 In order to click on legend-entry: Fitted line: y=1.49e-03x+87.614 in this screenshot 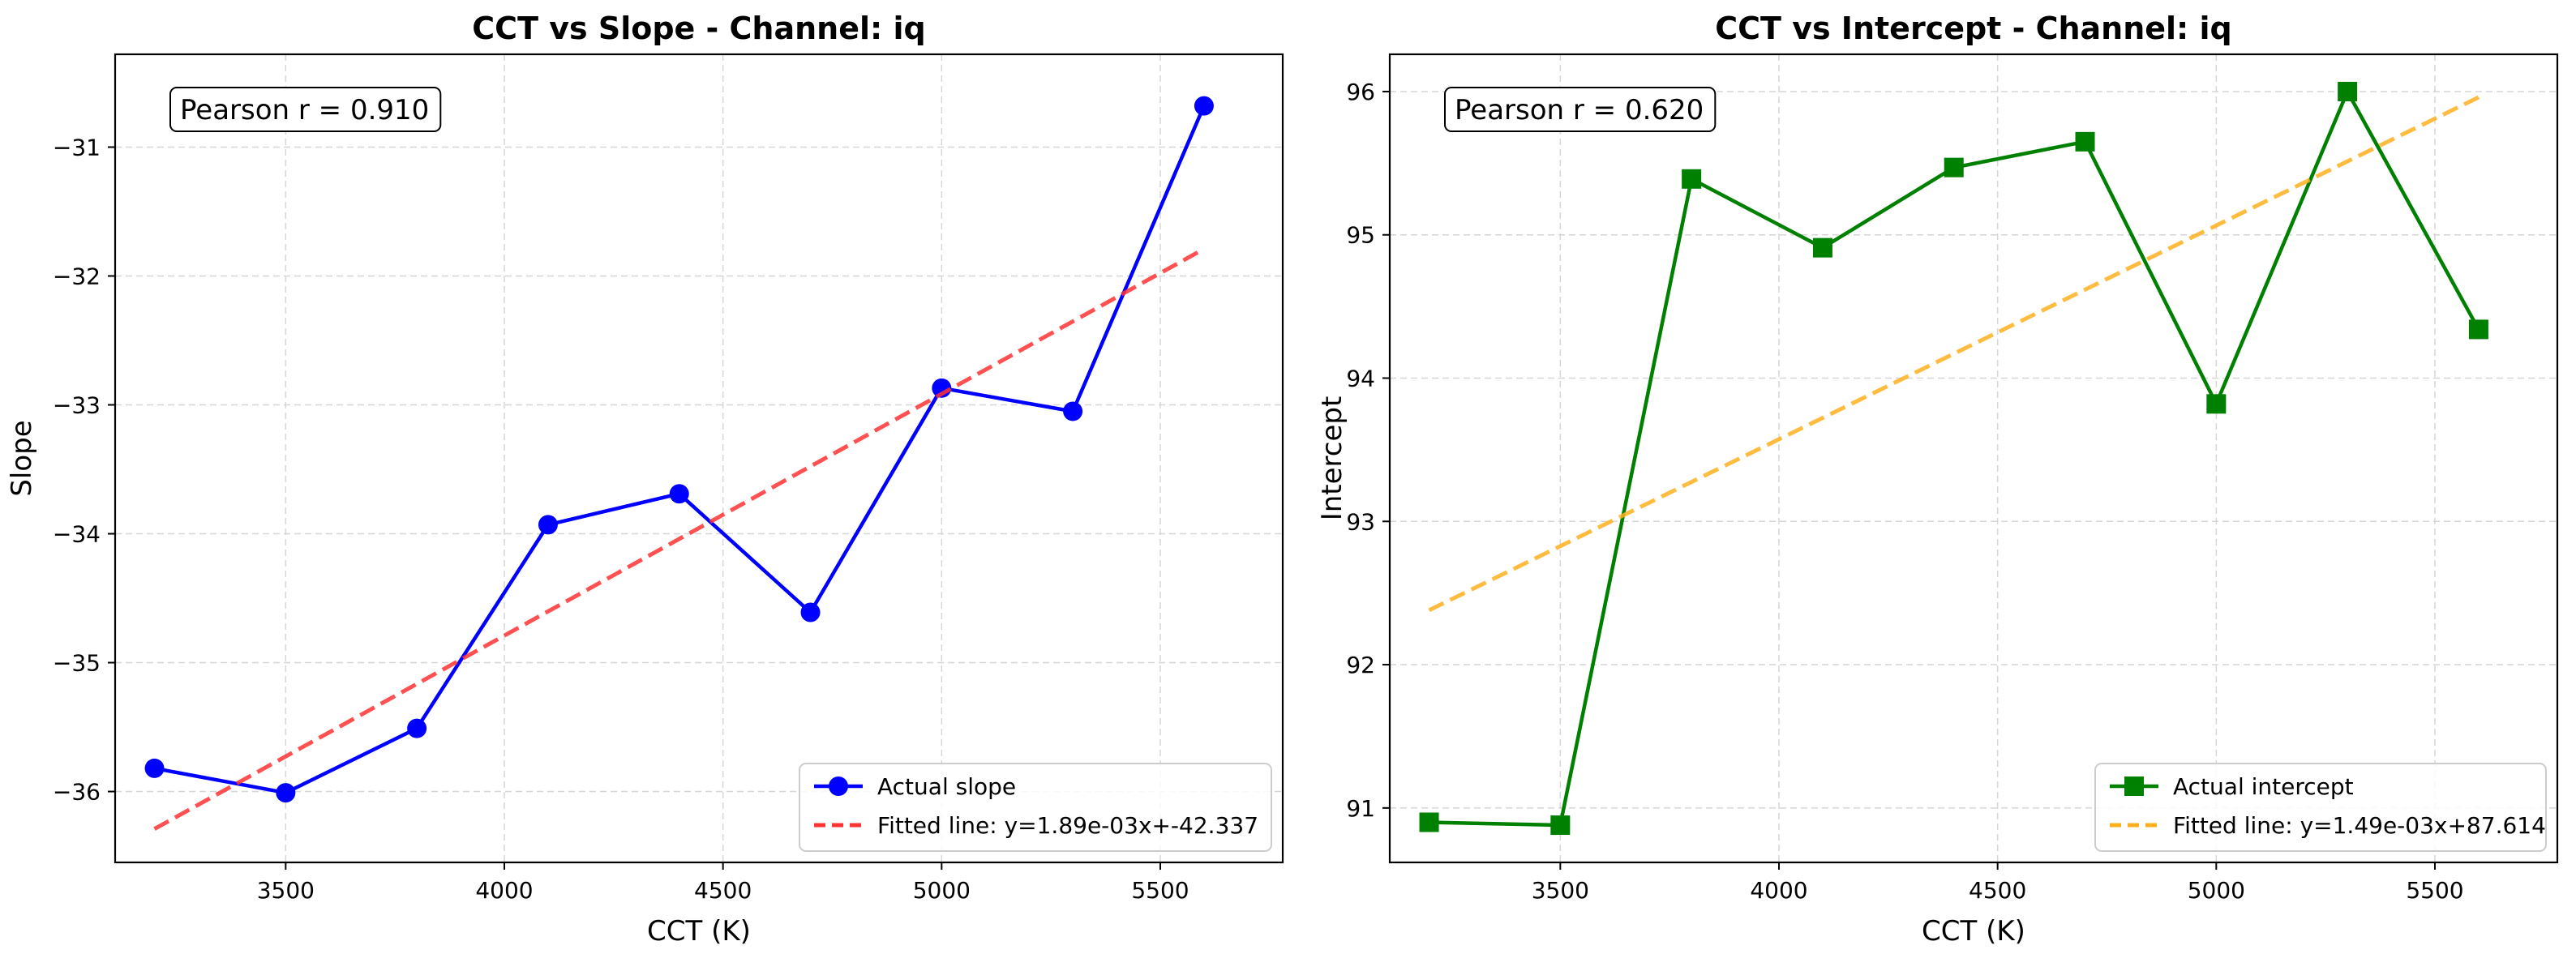, I will do `click(2359, 825)`.